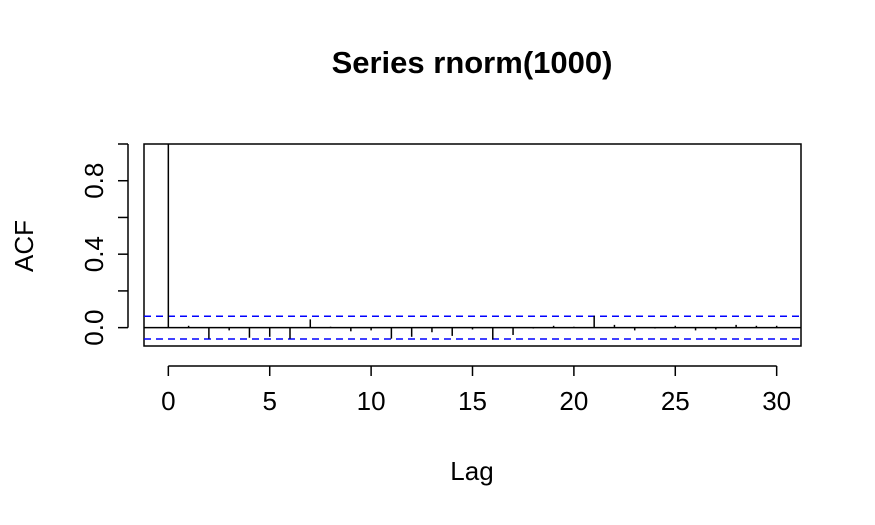 The width and height of the screenshot is (875, 525). I want to click on chart-title: Series rnorm(1000), so click(472, 62).